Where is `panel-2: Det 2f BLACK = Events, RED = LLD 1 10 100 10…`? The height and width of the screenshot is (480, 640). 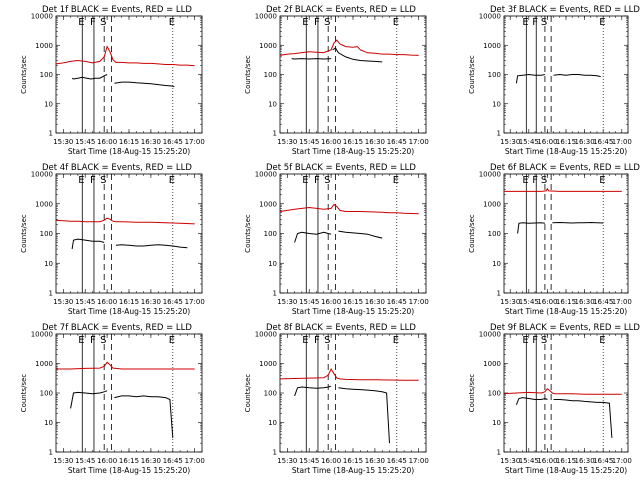
panel-2: Det 2f BLACK = Events, RED = LLD 1 10 100 10… is located at coordinates (336, 80).